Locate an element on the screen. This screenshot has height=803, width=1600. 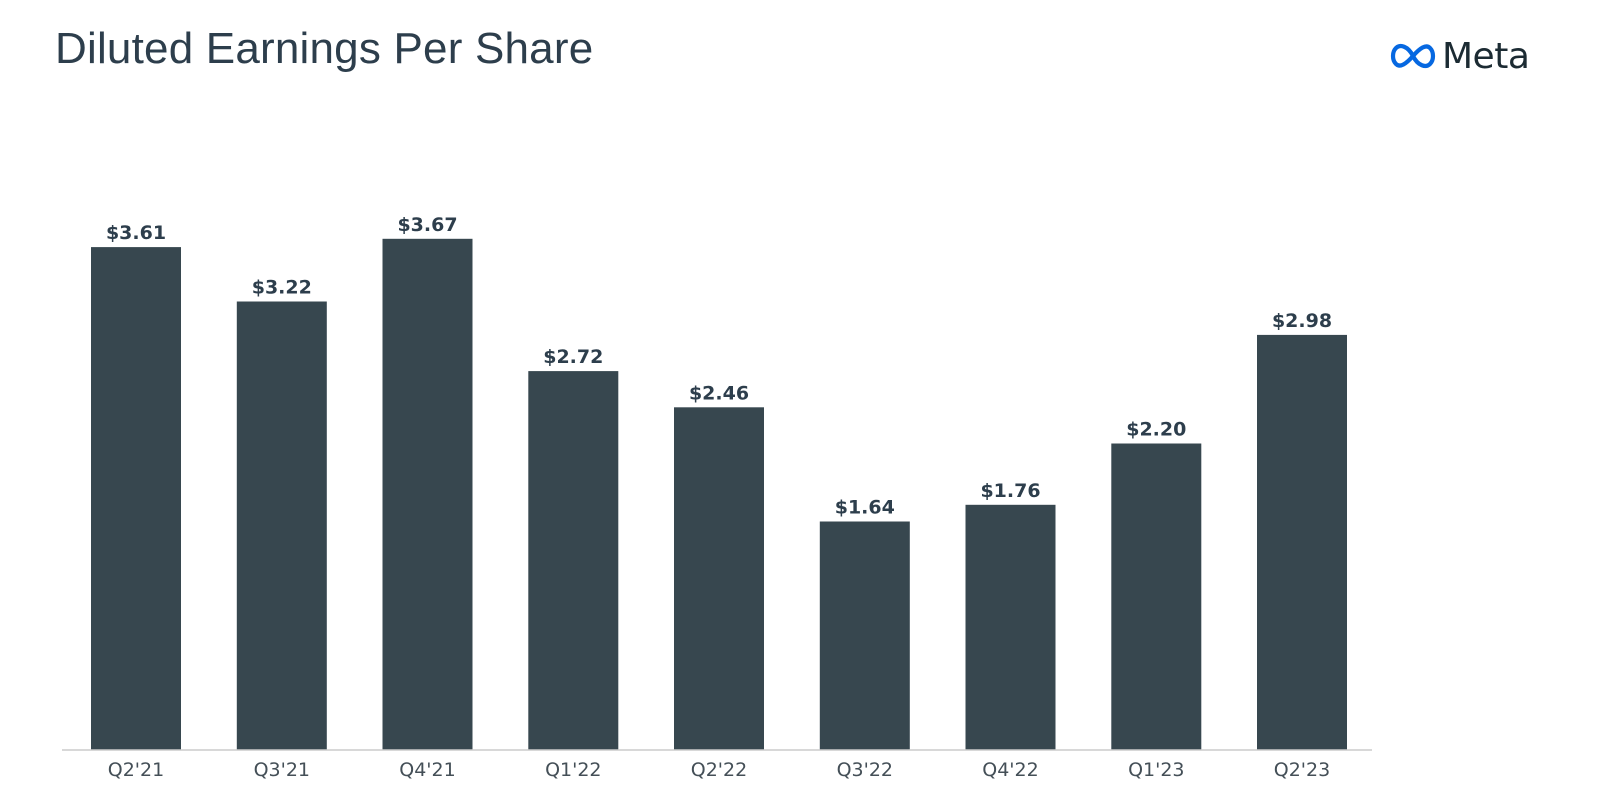
bar-value-label-1: $3.22 is located at coordinates (282, 288).